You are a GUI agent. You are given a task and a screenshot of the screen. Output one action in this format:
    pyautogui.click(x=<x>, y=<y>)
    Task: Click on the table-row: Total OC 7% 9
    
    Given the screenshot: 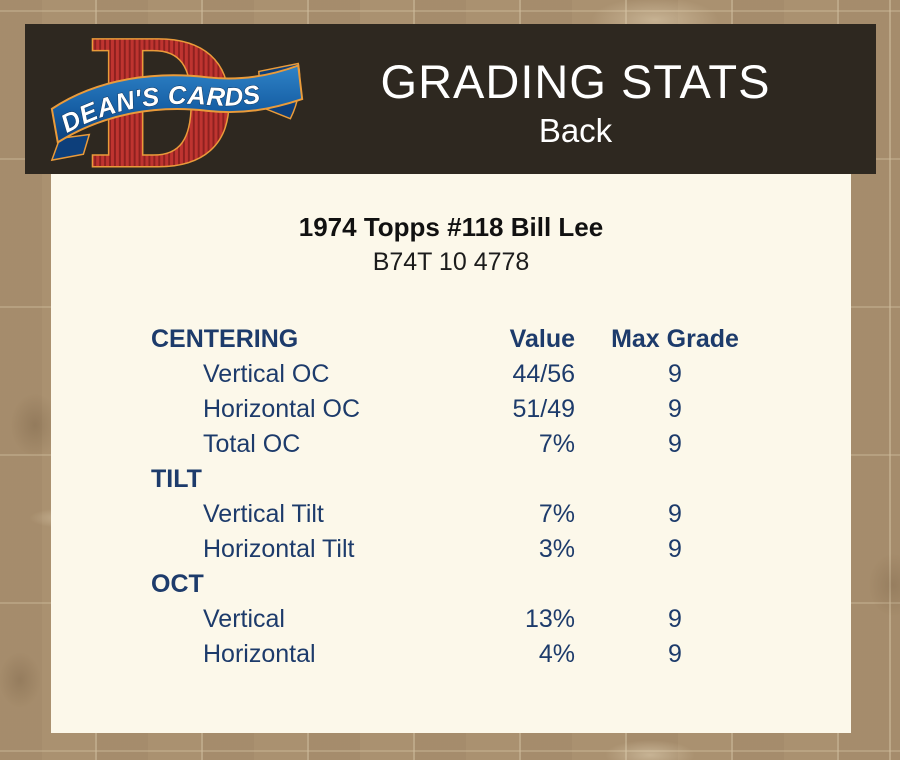 What is the action you would take?
    pyautogui.click(x=463, y=444)
    